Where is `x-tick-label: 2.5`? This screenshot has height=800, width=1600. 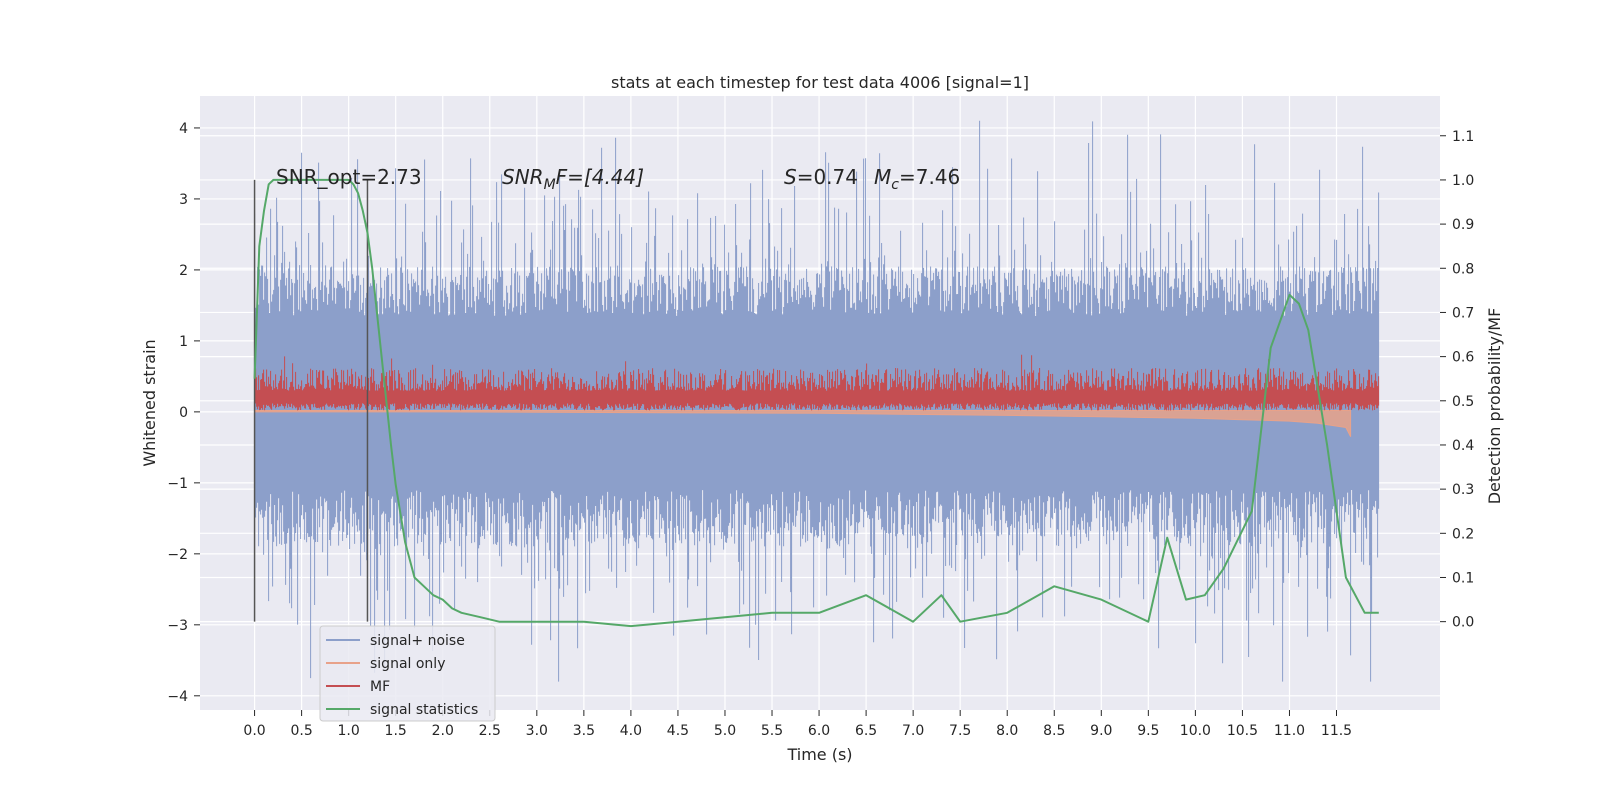 x-tick-label: 2.5 is located at coordinates (490, 731).